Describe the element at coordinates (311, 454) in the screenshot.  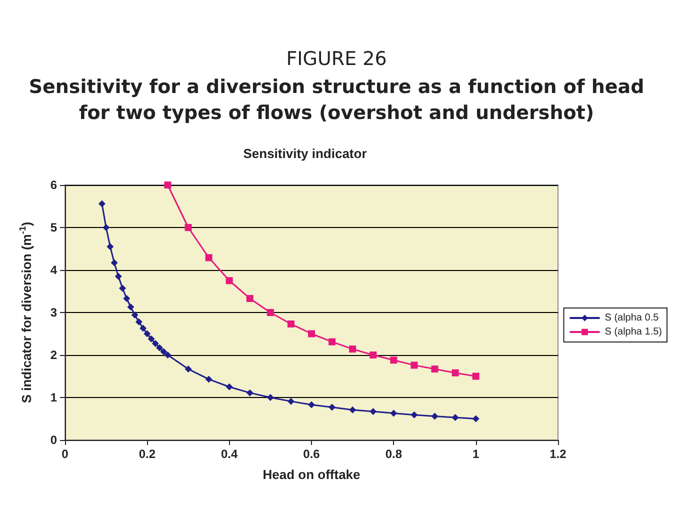
I see `x-tick-label: 0.6` at that location.